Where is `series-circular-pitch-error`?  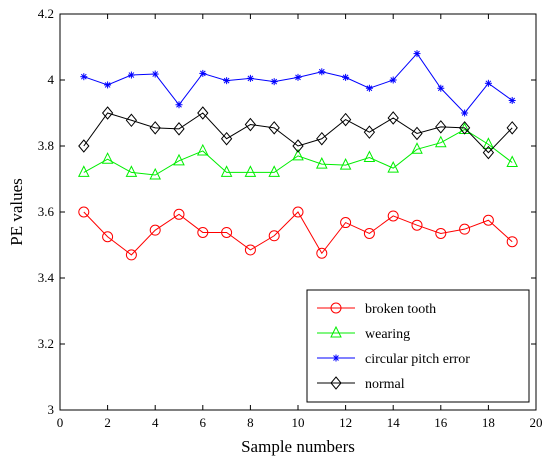 series-circular-pitch-error is located at coordinates (298, 83).